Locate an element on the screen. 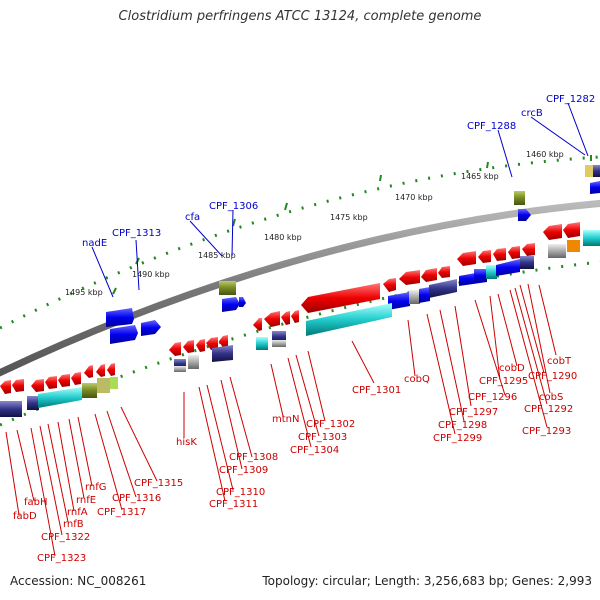  scale-label: 1475 kbp is located at coordinates (349, 217).